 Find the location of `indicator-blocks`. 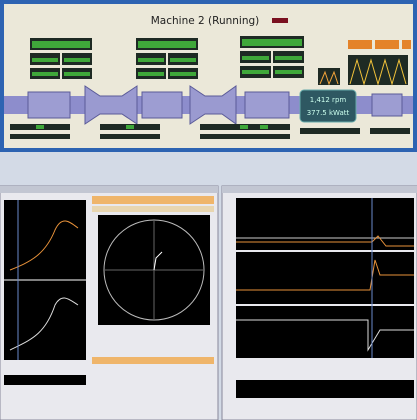

indicator-blocks is located at coordinates (220, 61).